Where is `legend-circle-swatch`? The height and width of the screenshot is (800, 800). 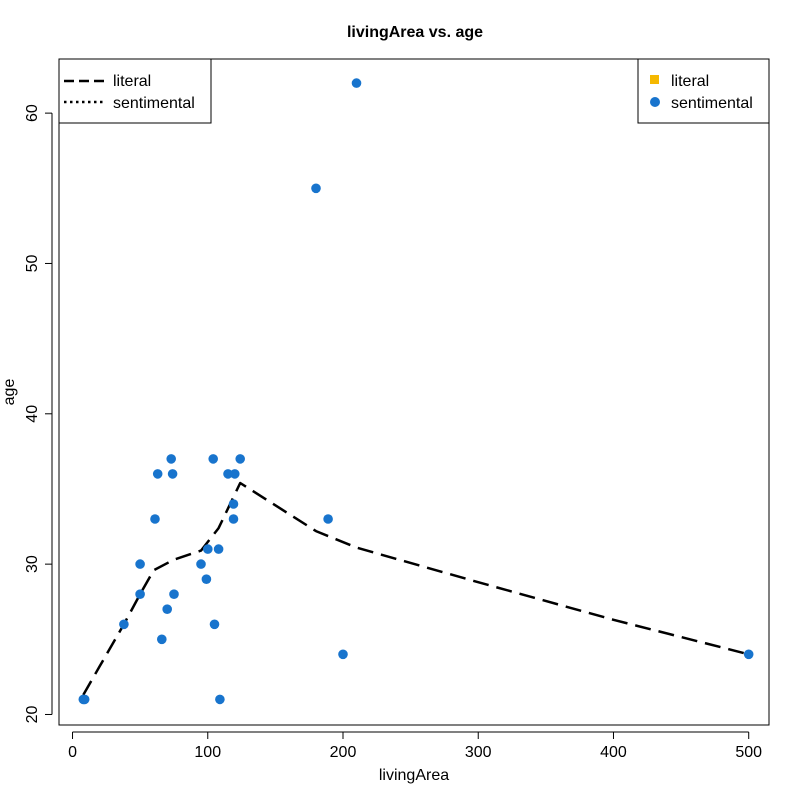
legend-circle-swatch is located at coordinates (655, 102).